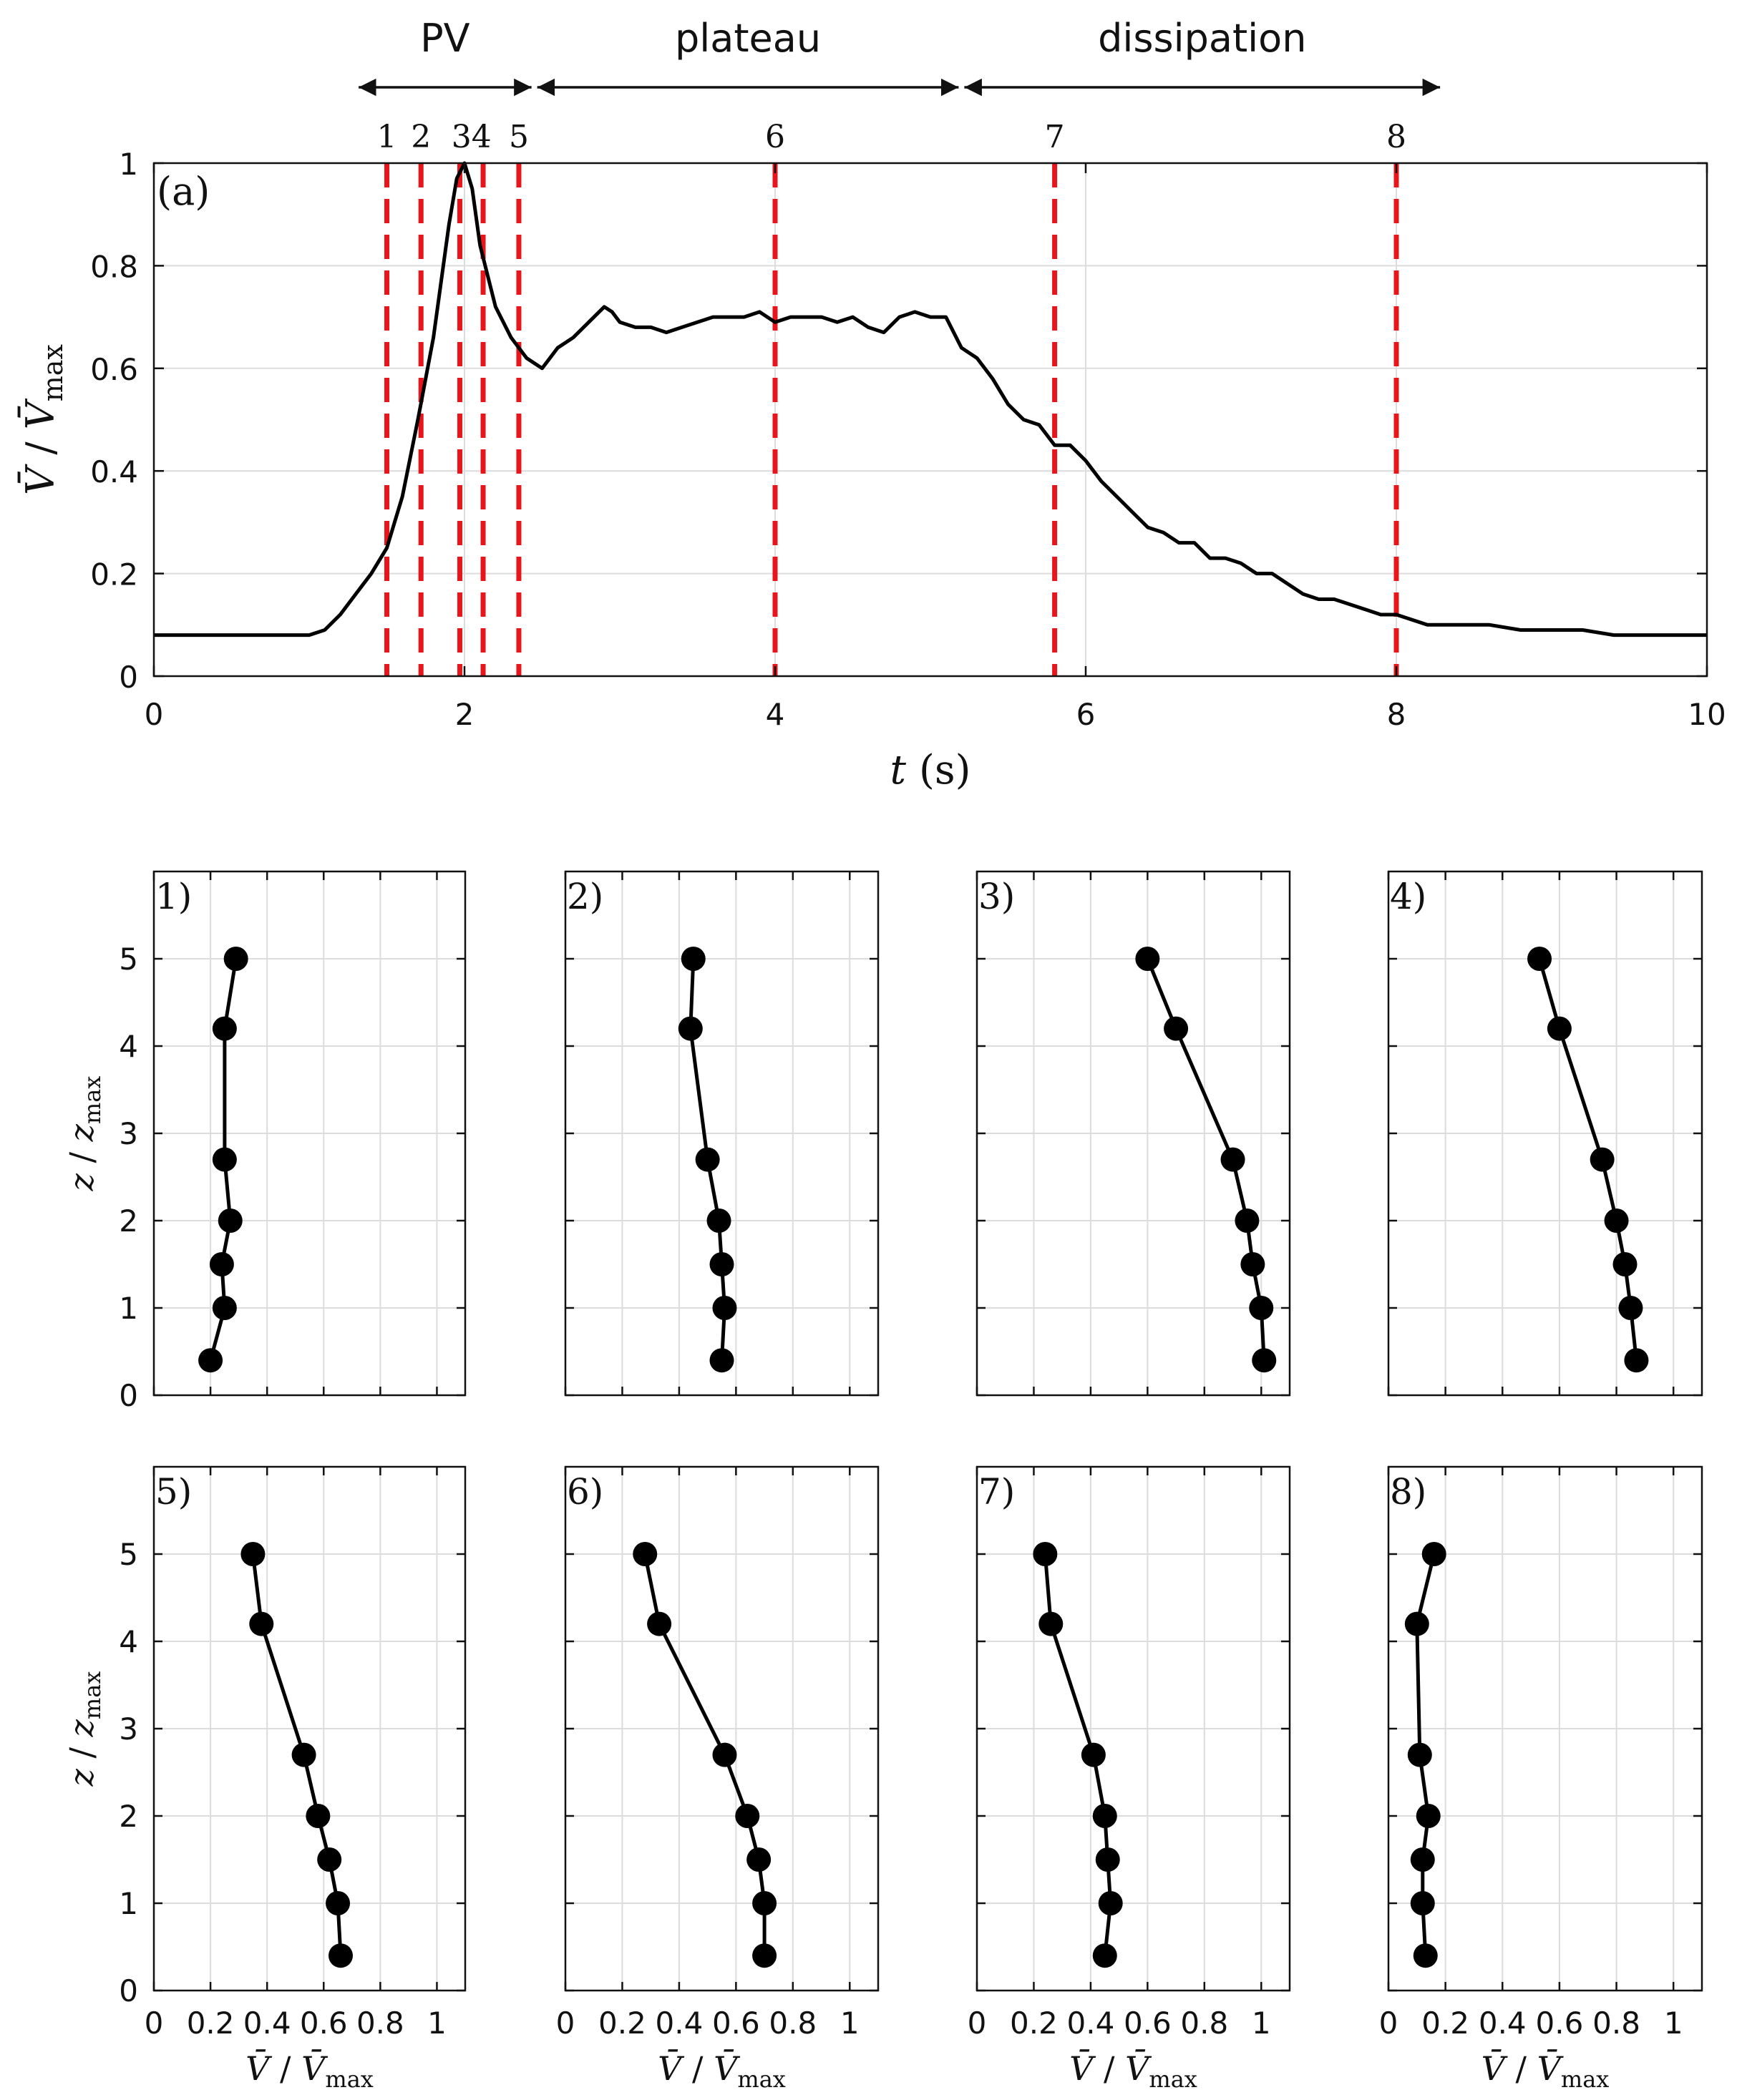 The image size is (1737, 2100). Describe the element at coordinates (1408, 896) in the screenshot. I see `profile-label: 4)` at that location.